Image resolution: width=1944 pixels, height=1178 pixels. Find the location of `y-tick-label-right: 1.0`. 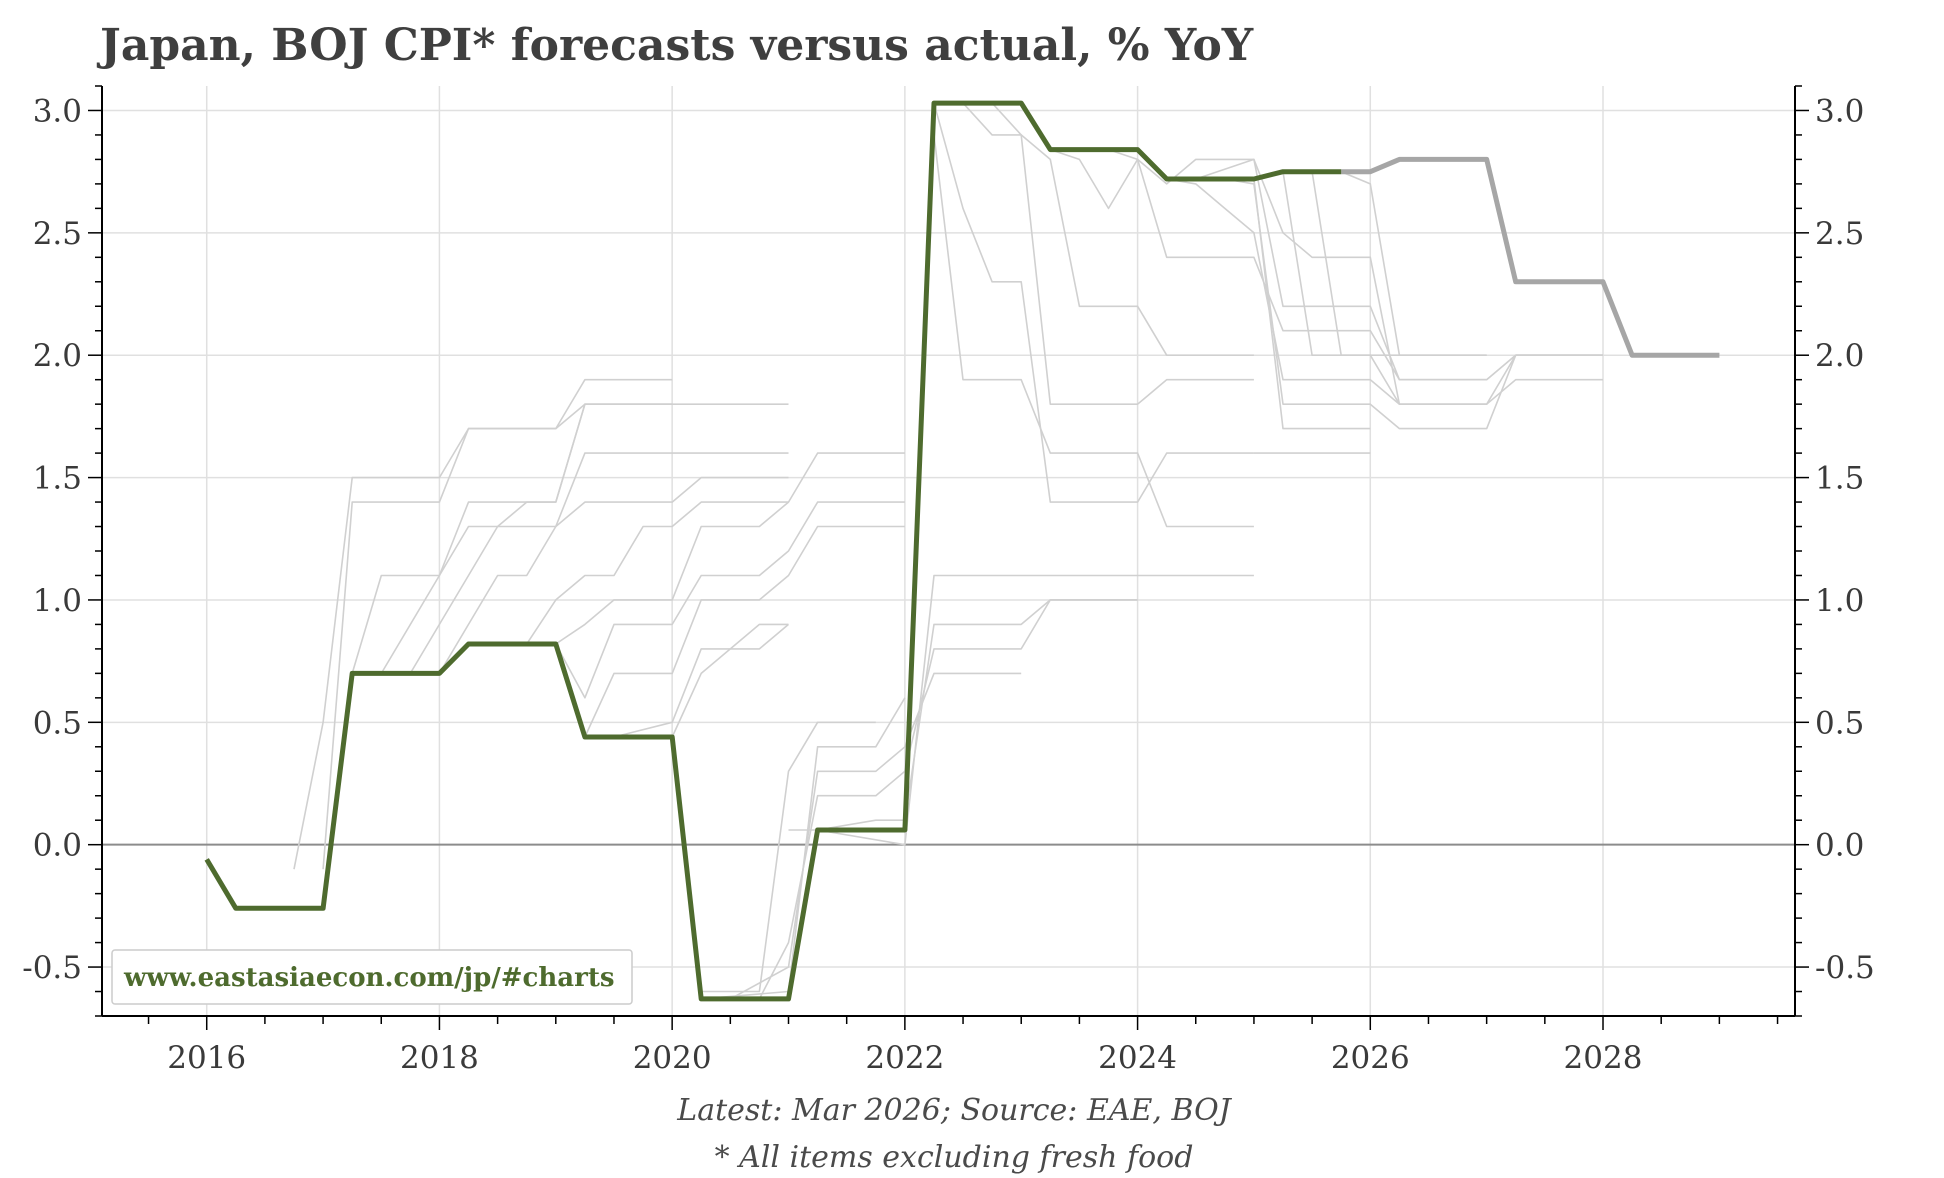

y-tick-label-right: 1.0 is located at coordinates (1839, 601).